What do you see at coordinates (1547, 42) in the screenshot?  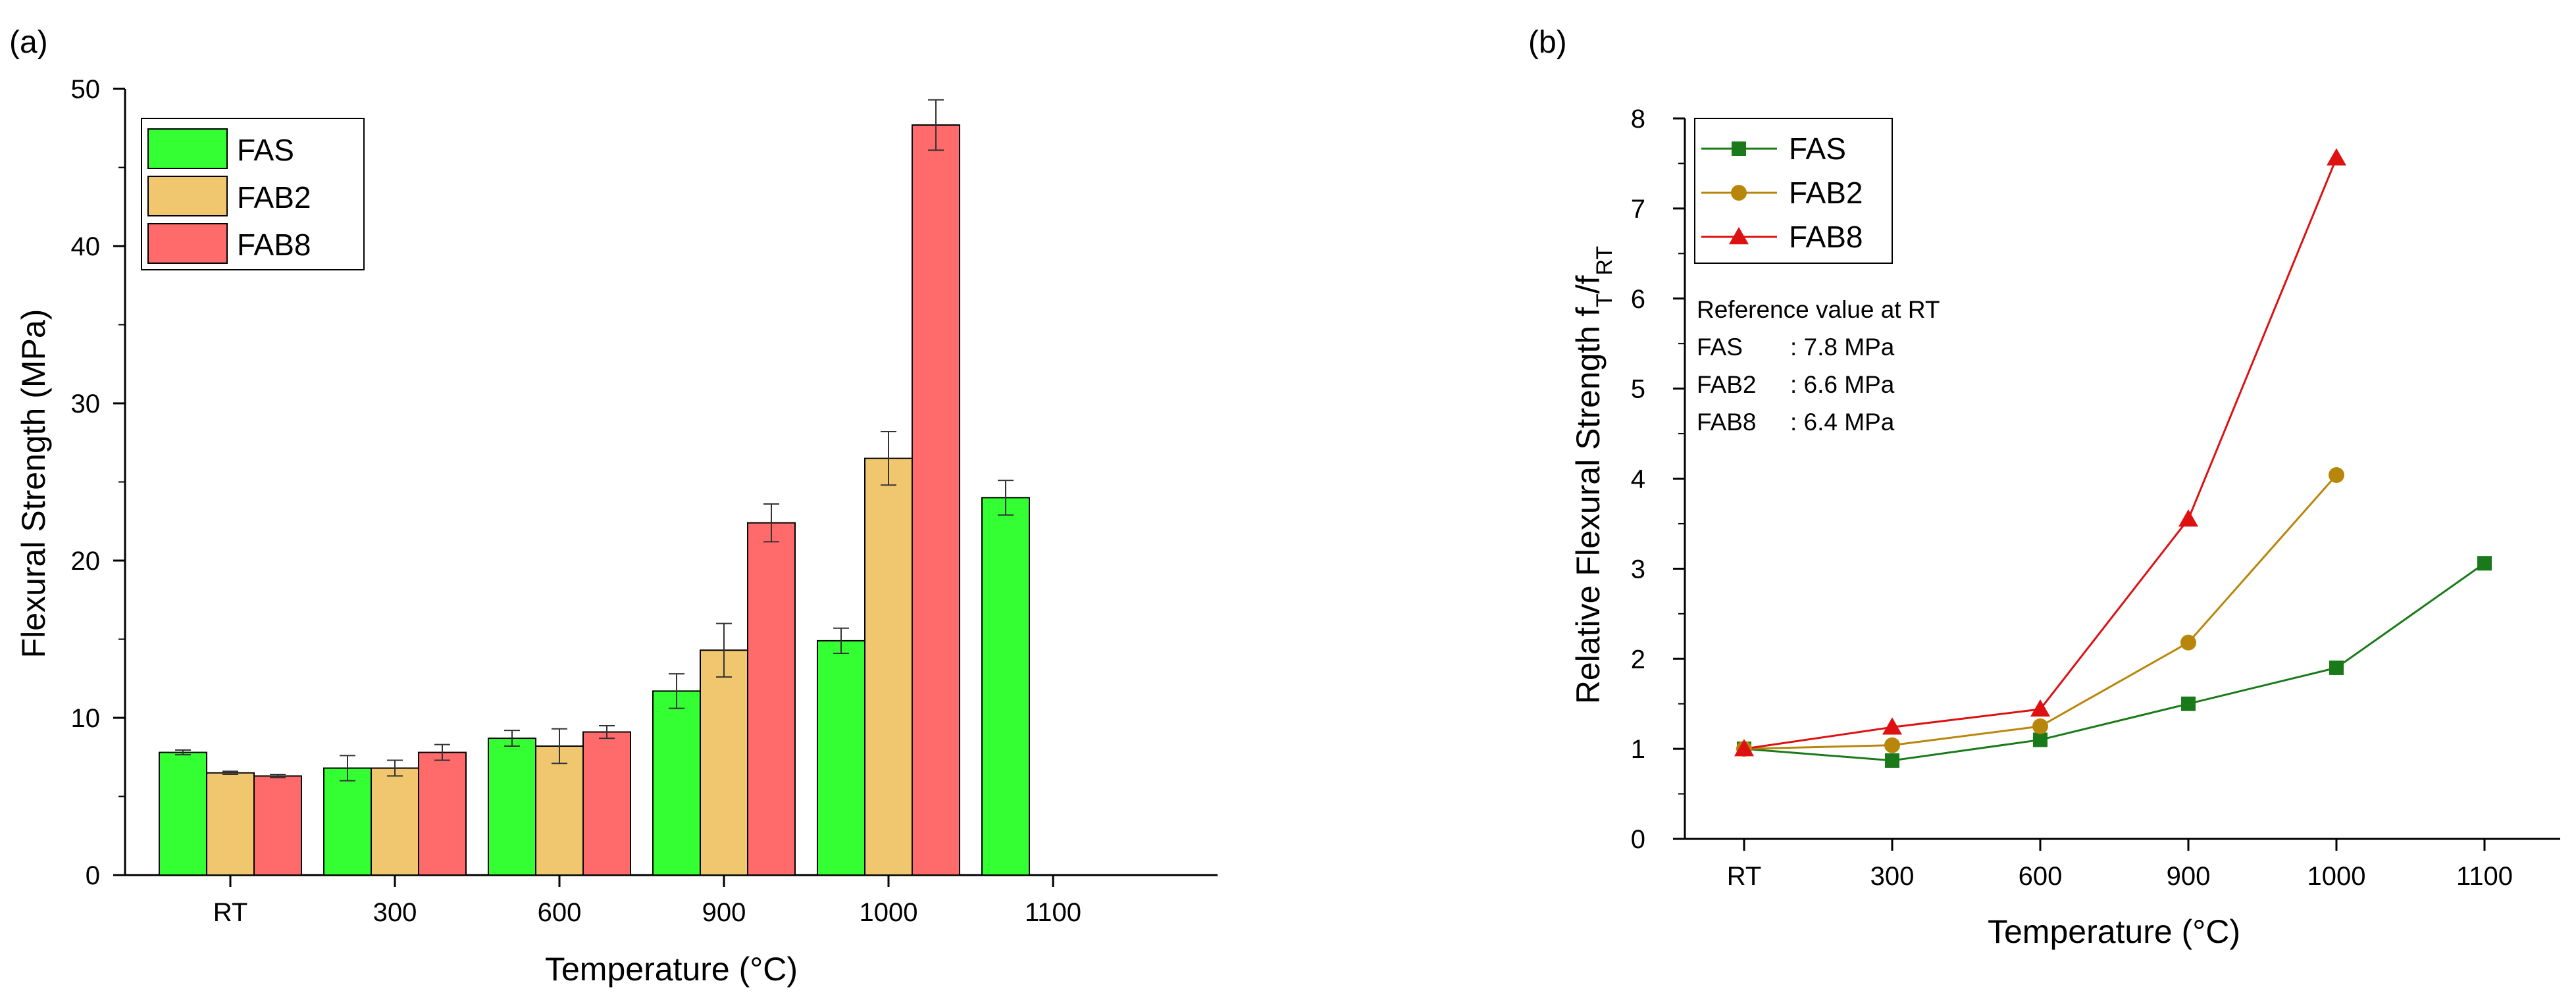 I see `panel-b-label: (b)` at bounding box center [1547, 42].